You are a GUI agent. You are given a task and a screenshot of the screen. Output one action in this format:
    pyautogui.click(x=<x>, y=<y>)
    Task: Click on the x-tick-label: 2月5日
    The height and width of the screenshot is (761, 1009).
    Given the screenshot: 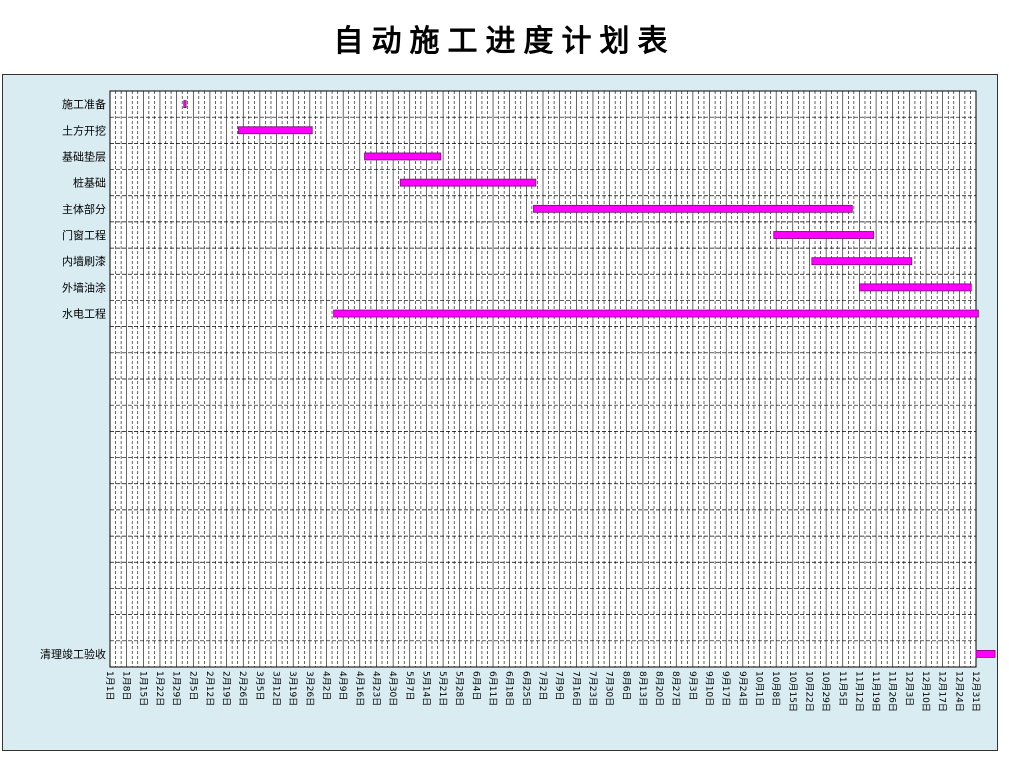 What is the action you would take?
    pyautogui.click(x=192, y=685)
    